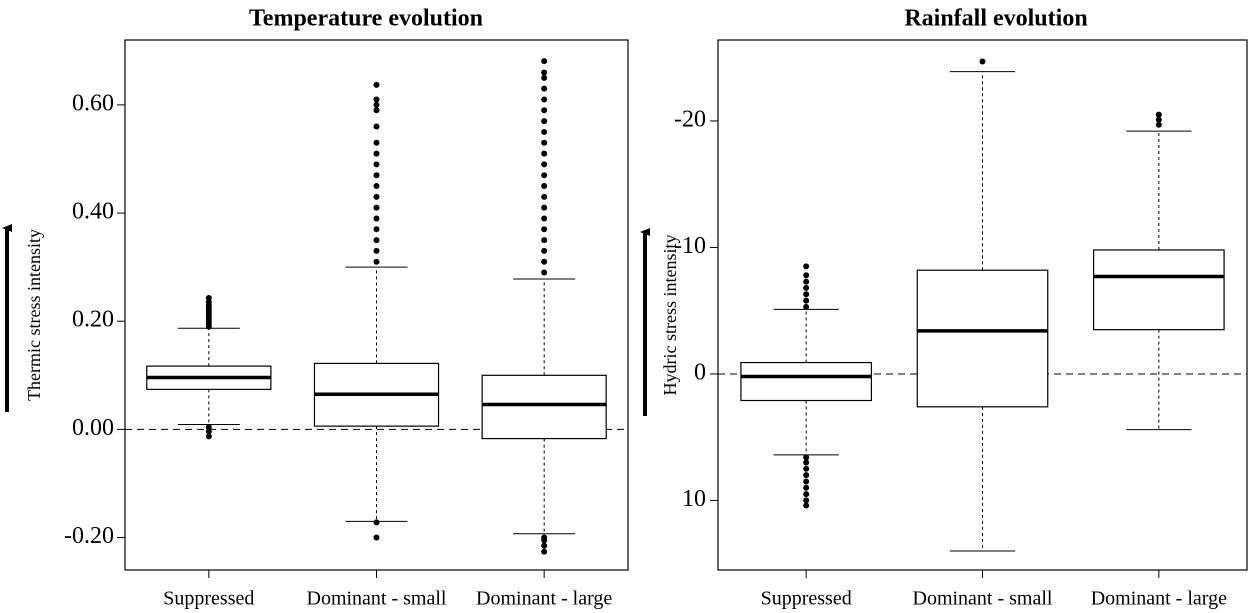 Image resolution: width=1257 pixels, height=613 pixels. I want to click on y-tick-label: 0.00, so click(93, 428).